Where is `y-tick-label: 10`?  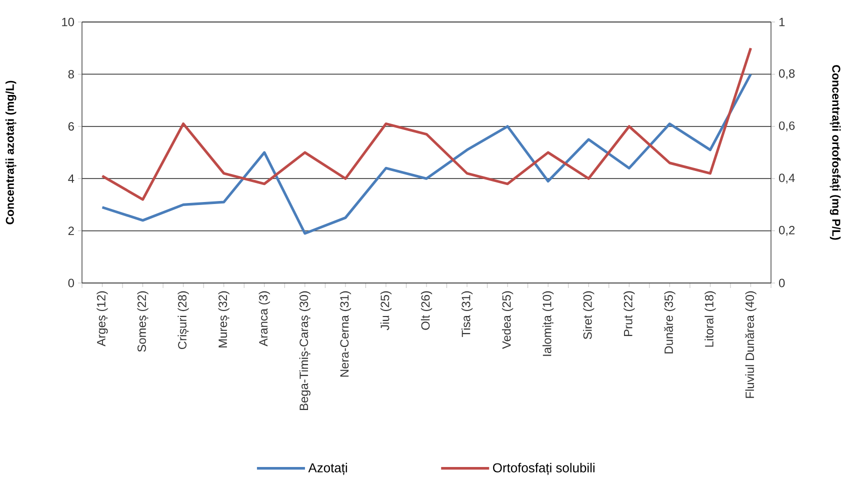
y-tick-label: 10 is located at coordinates (68, 22).